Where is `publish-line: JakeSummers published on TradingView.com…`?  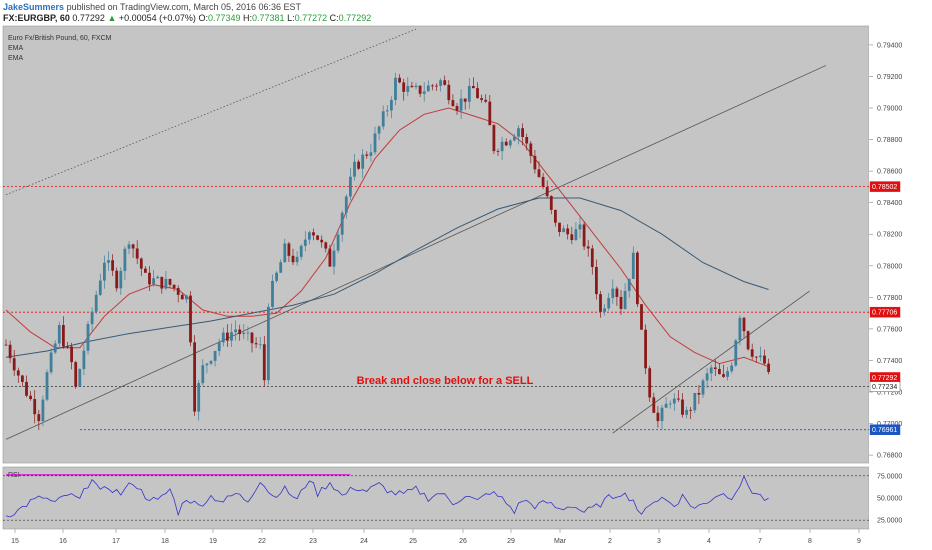 publish-line: JakeSummers published on TradingView.com… is located at coordinates (466, 7).